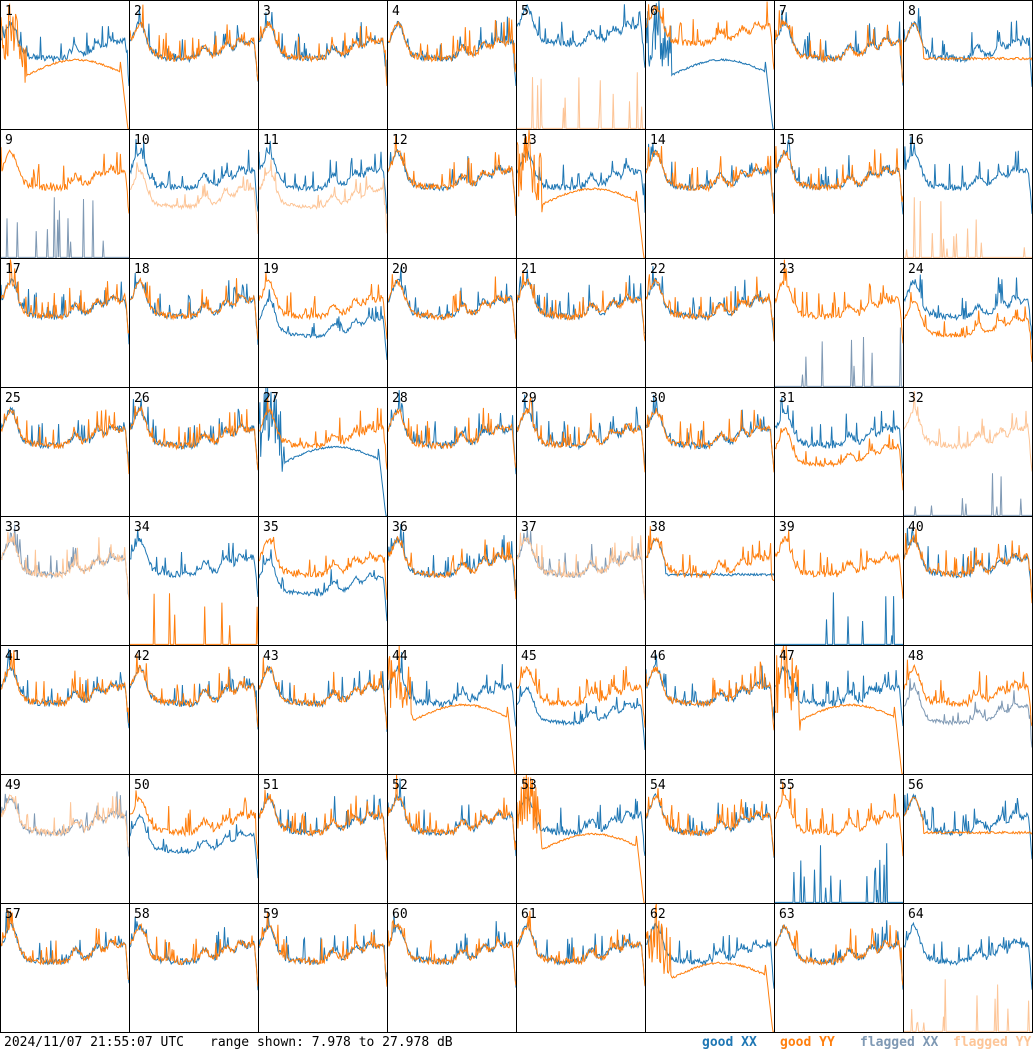 This screenshot has width=1033, height=1053. Describe the element at coordinates (142, 656) in the screenshot. I see `antenna-label-42: 42` at that location.